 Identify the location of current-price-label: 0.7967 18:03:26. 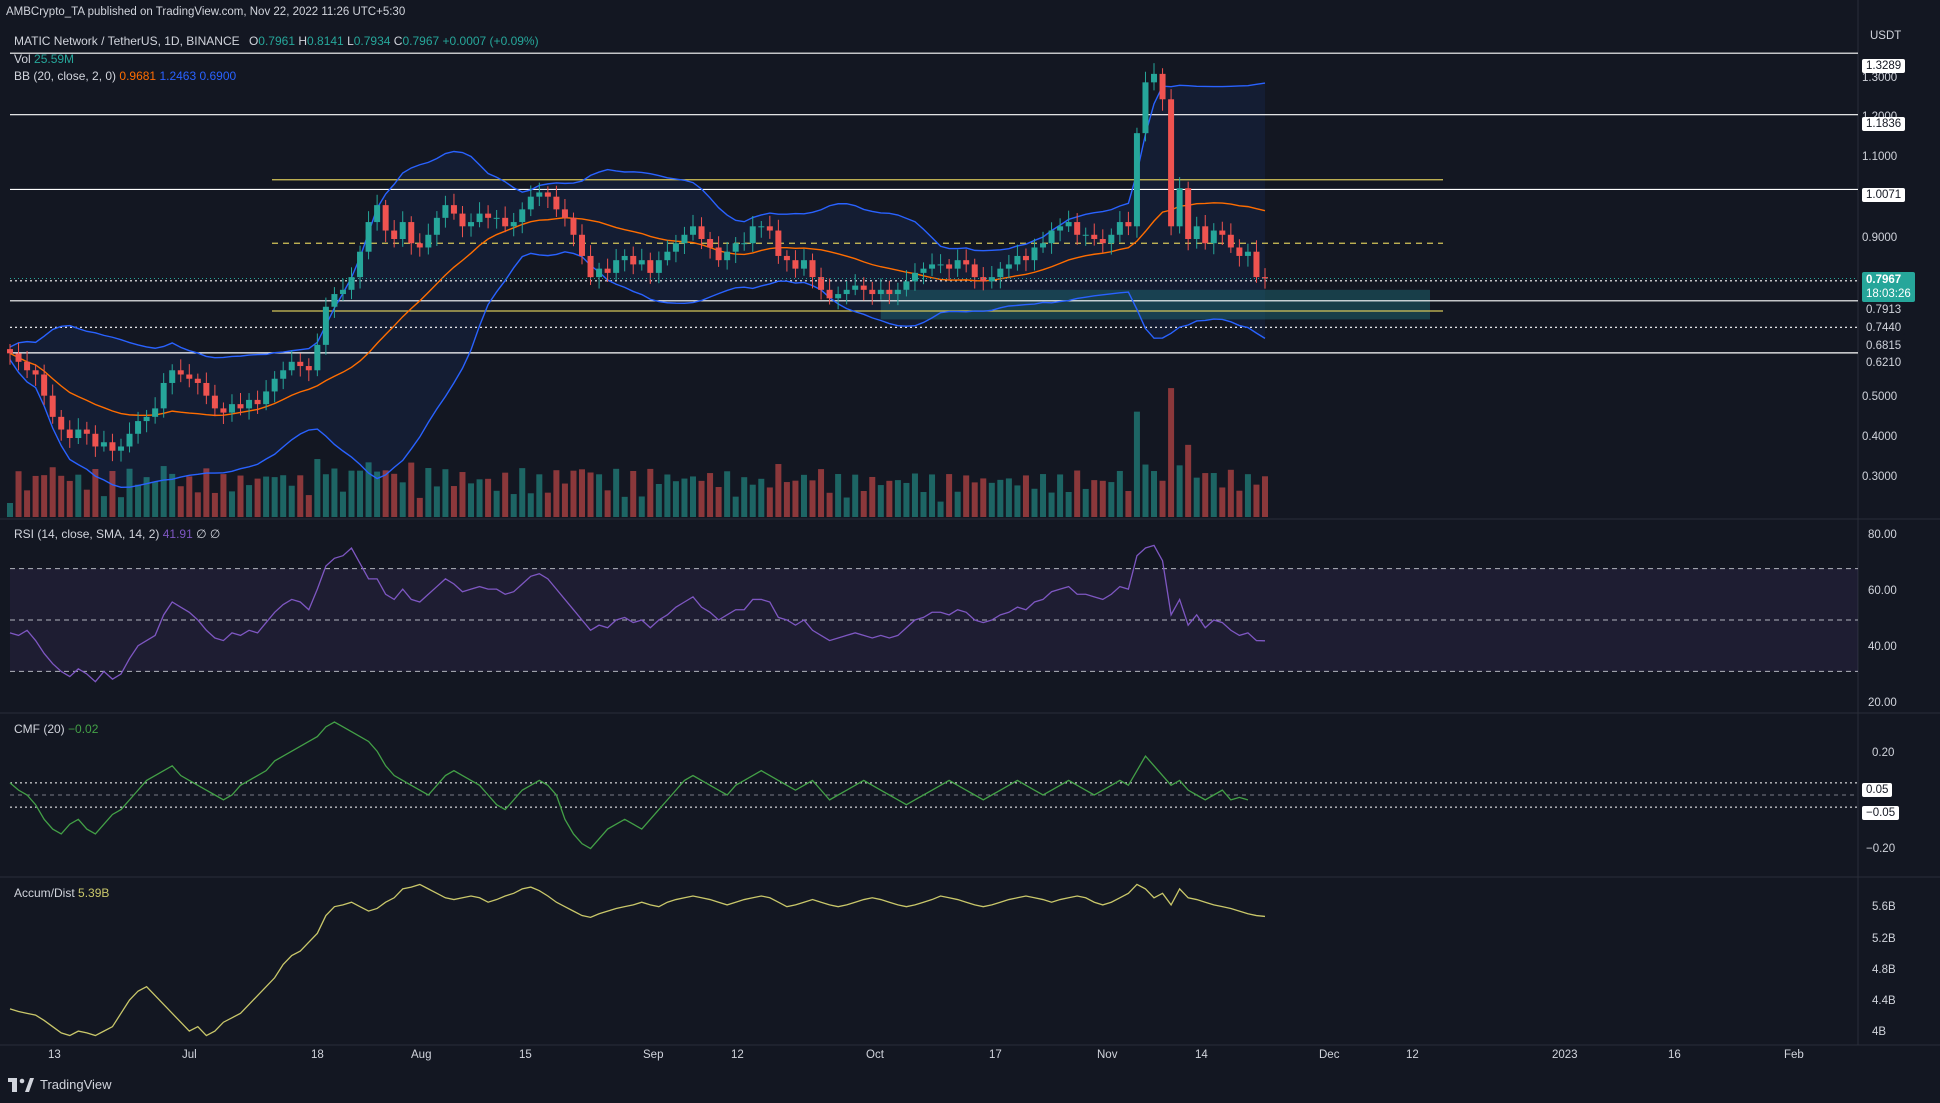
(1888, 287).